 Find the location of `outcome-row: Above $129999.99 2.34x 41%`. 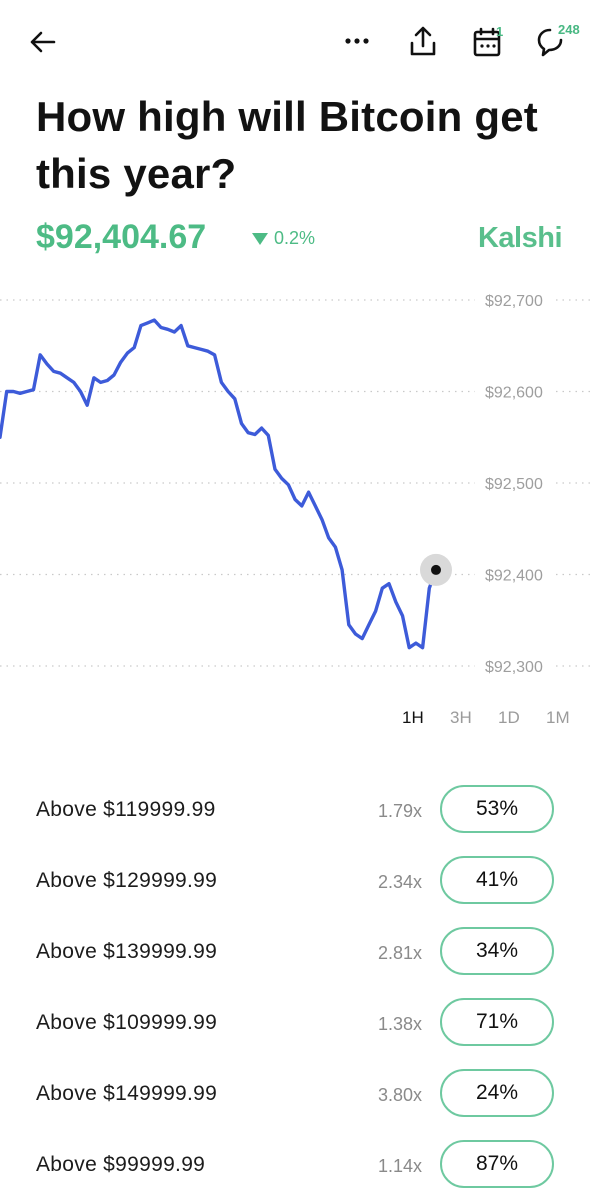

outcome-row: Above $129999.99 2.34x 41% is located at coordinates (297, 882).